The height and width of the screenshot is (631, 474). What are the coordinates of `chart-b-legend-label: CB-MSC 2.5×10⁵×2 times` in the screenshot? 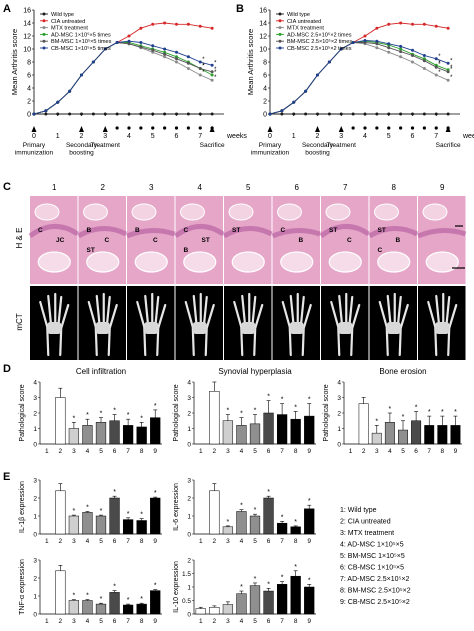 It's located at (319, 48).